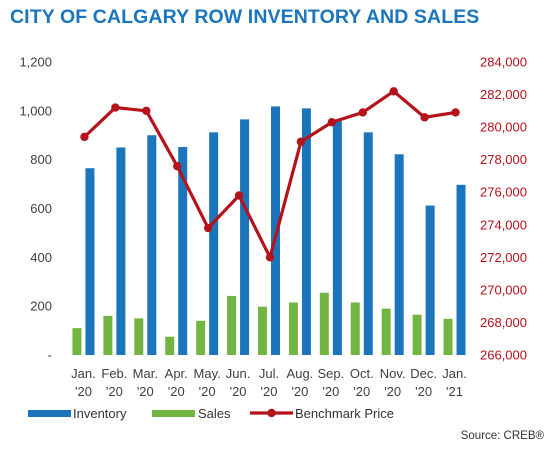 The width and height of the screenshot is (553, 450). I want to click on y-right-tick-label: 278,000, so click(503, 159).